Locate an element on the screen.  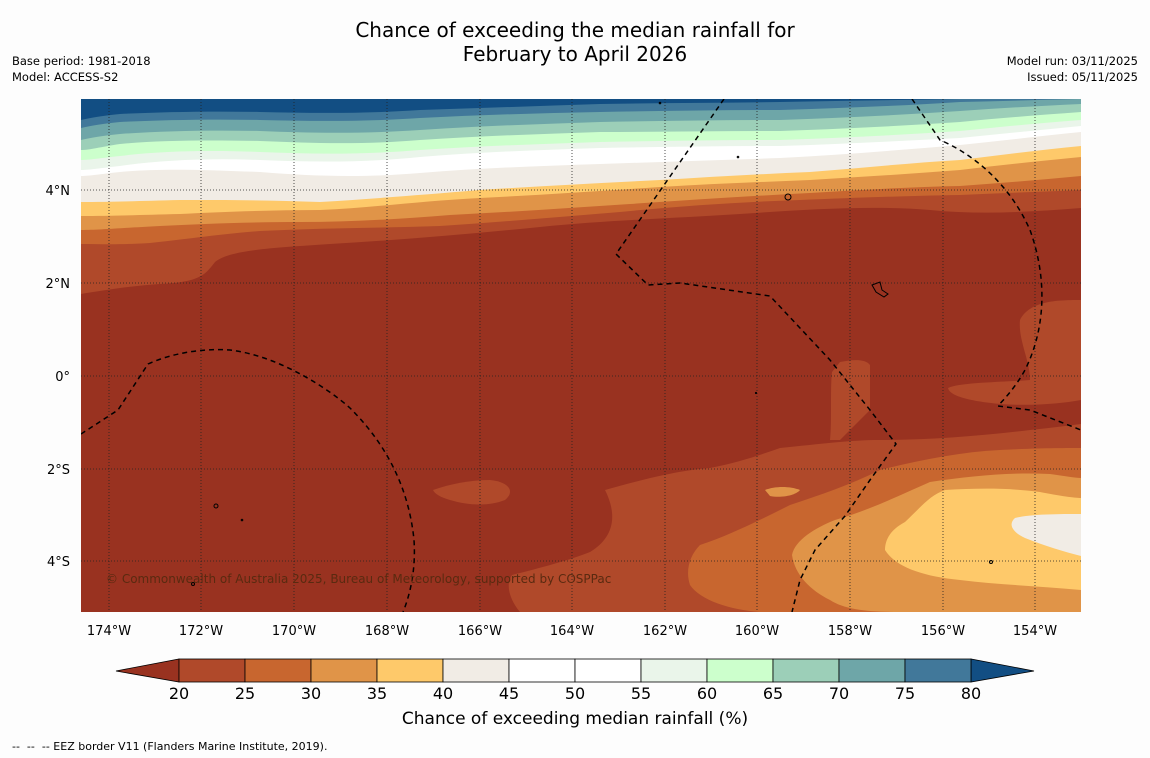
colorbar: 20 25 30 35 40 45 50 55 60 65 70 75 80 is located at coordinates (575, 680).